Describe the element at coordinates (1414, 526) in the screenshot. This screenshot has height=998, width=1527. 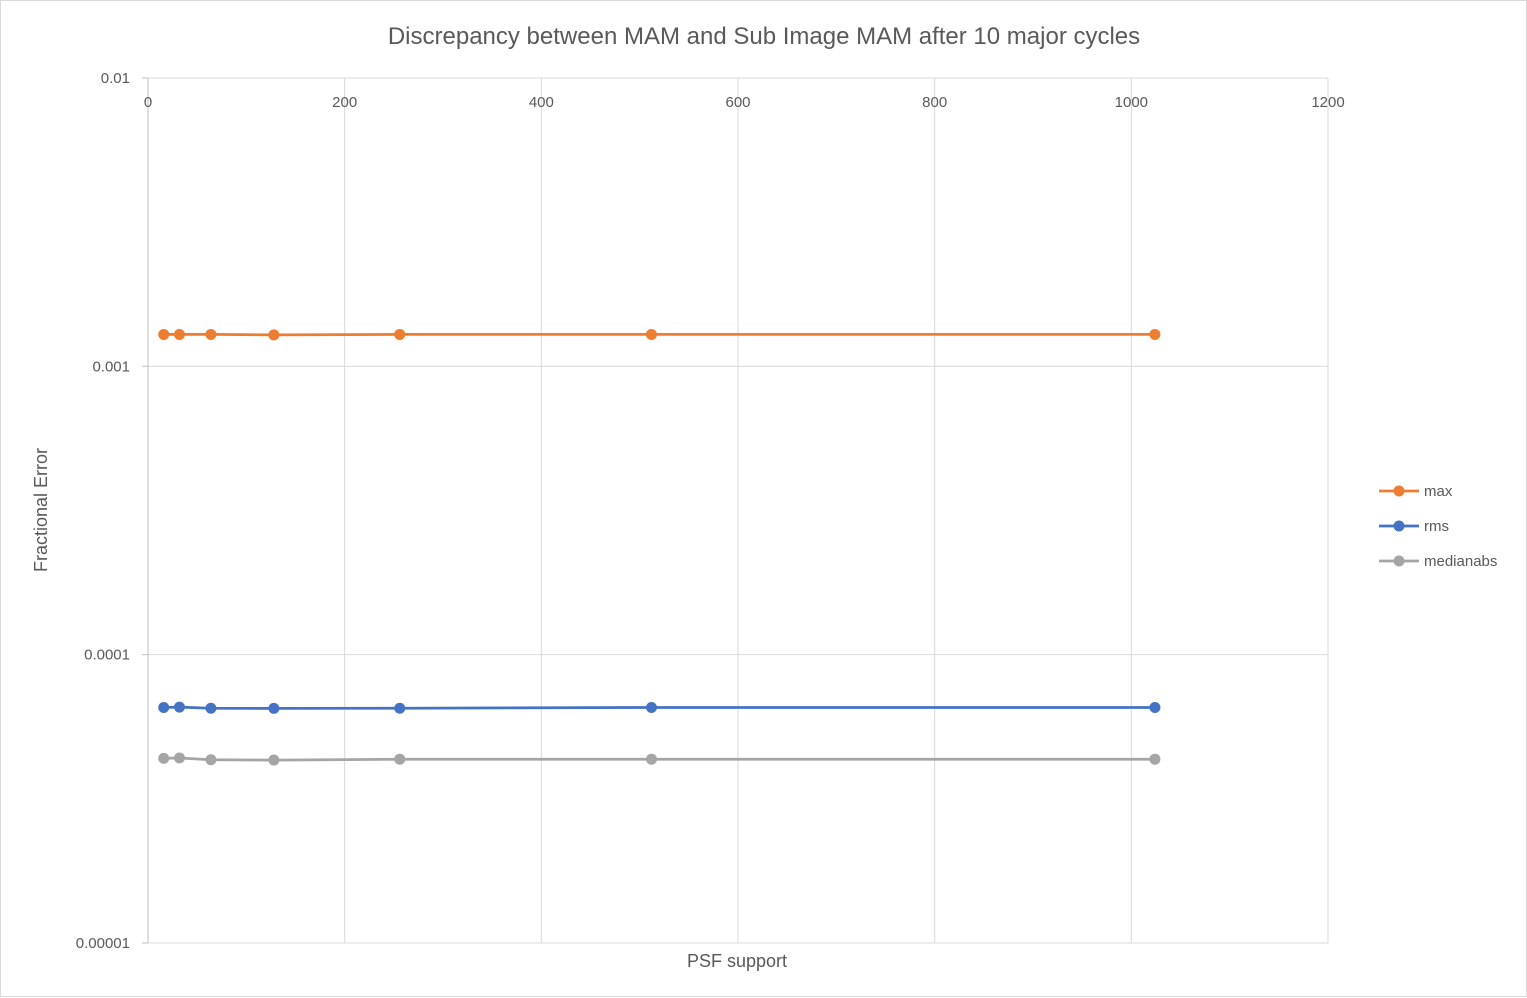
I see `legend-item-rms: rms` at that location.